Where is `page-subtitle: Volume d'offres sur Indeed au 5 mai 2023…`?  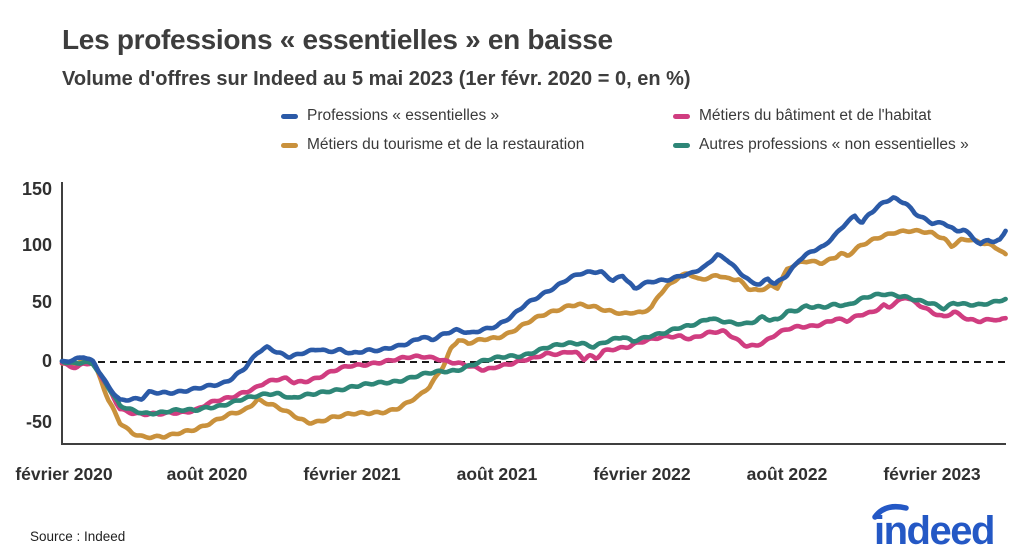
page-subtitle: Volume d'offres sur Indeed au 5 mai 2023… is located at coordinates (376, 79).